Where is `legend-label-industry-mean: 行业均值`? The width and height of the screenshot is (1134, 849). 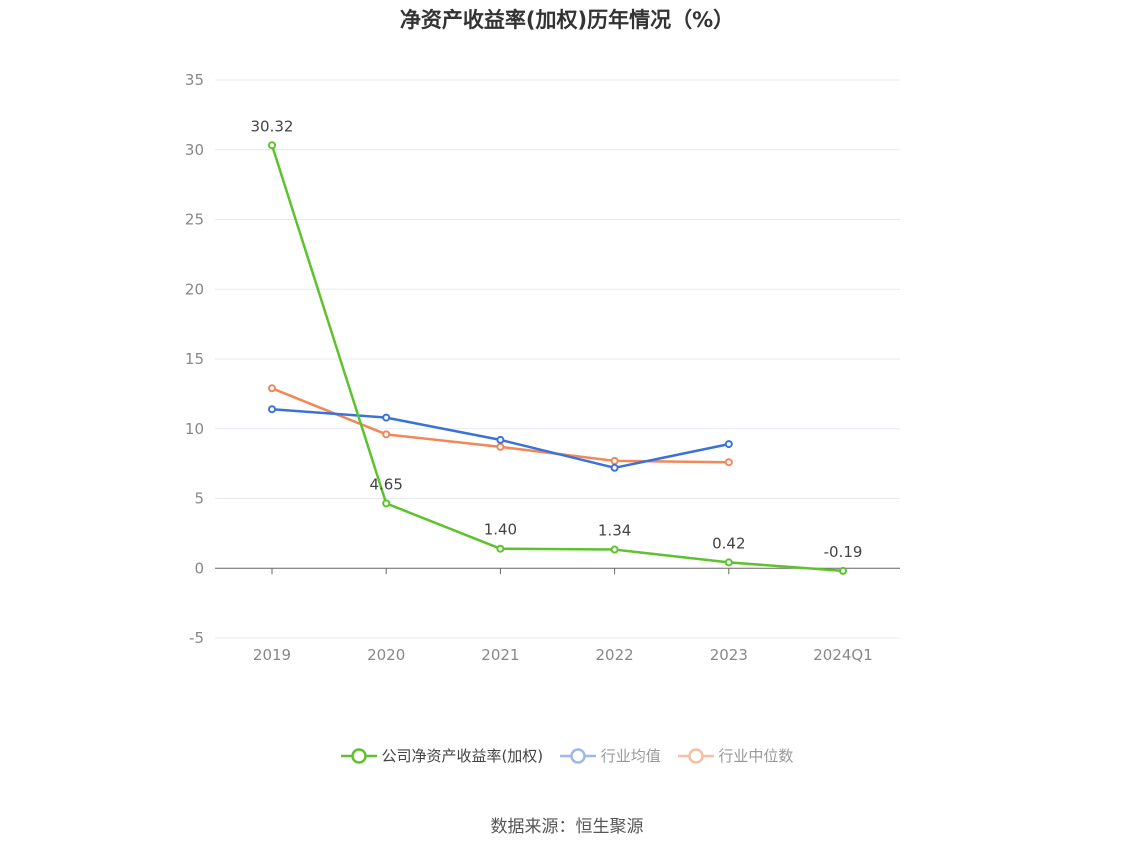 legend-label-industry-mean: 行业均值 is located at coordinates (630, 756).